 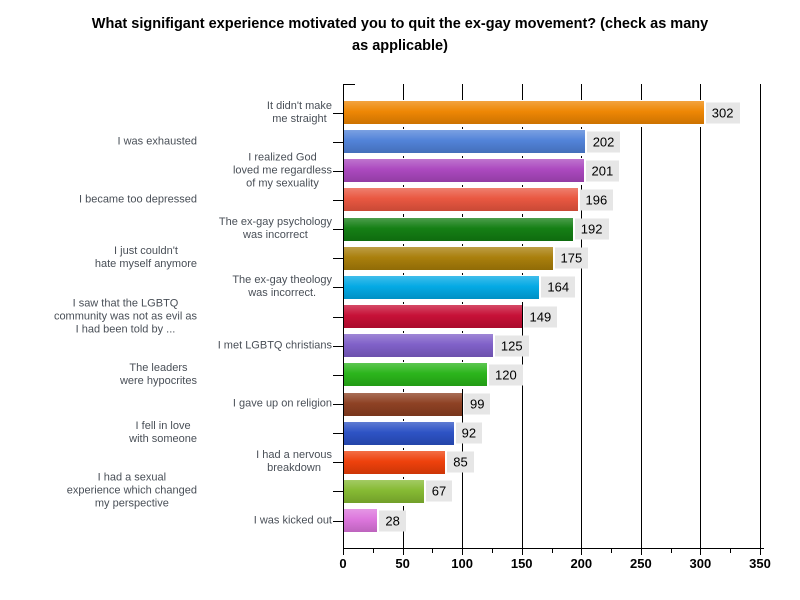 I want to click on value-label: 201, so click(x=602, y=171).